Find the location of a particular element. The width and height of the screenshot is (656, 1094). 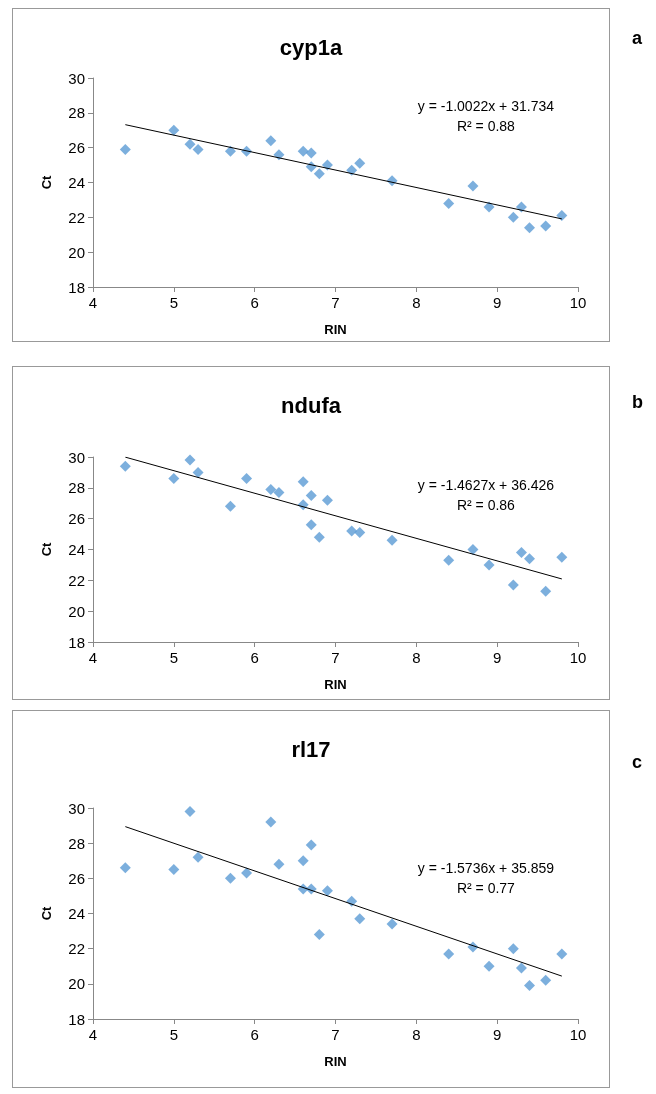

annotation: y = -1.4627x + 36.426 is located at coordinates (486, 485).